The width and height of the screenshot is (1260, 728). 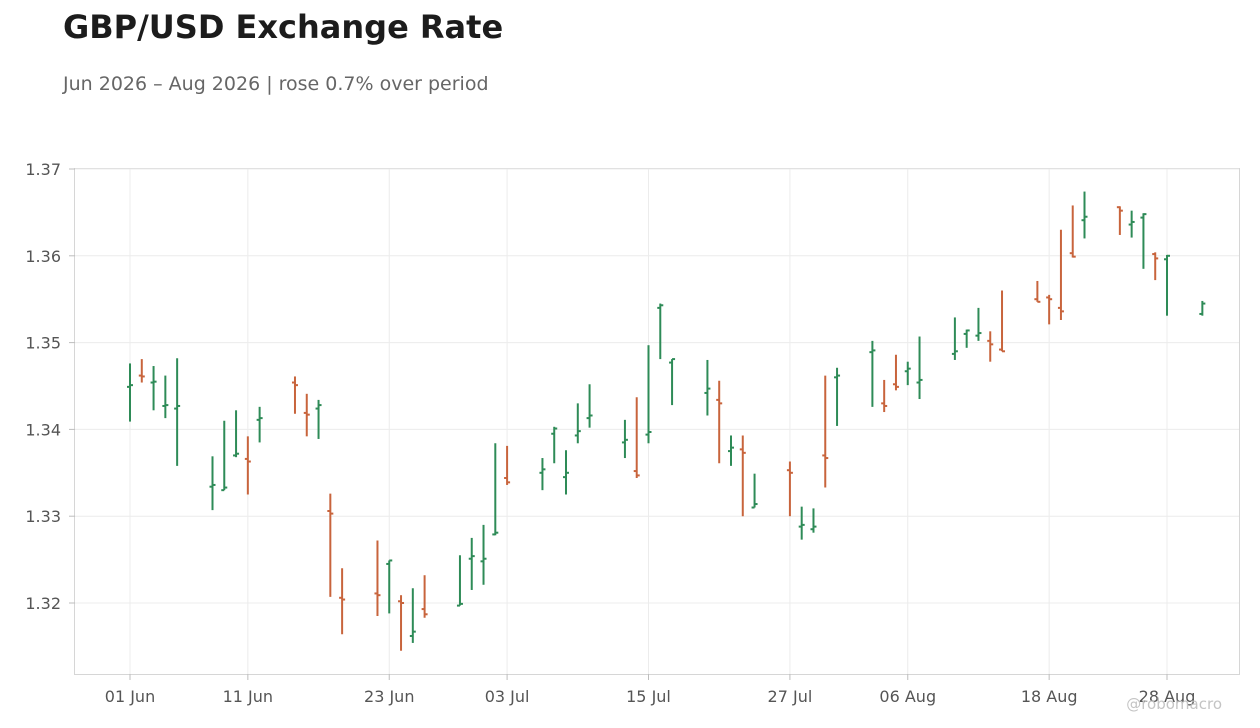 What do you see at coordinates (507, 696) in the screenshot?
I see `x-tick-label: 03 Jul` at bounding box center [507, 696].